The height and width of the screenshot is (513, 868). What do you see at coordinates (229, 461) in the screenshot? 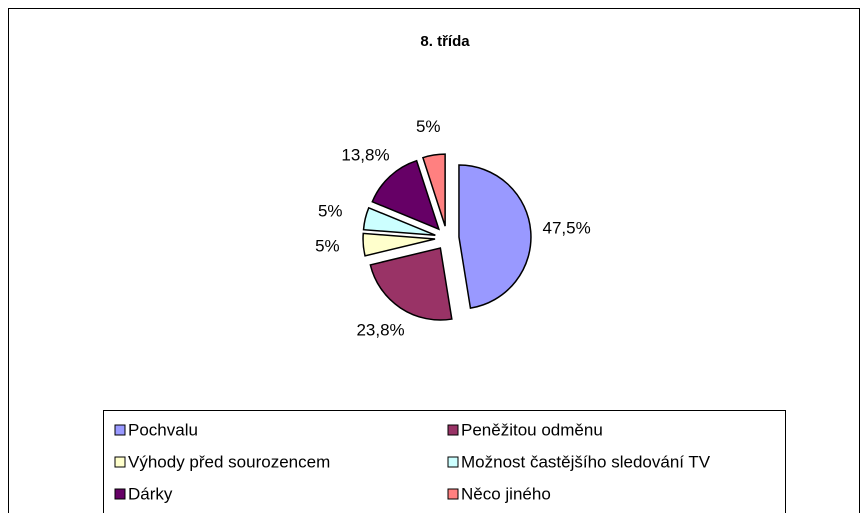
I see `legend-label: Výhody před sourozencem` at bounding box center [229, 461].